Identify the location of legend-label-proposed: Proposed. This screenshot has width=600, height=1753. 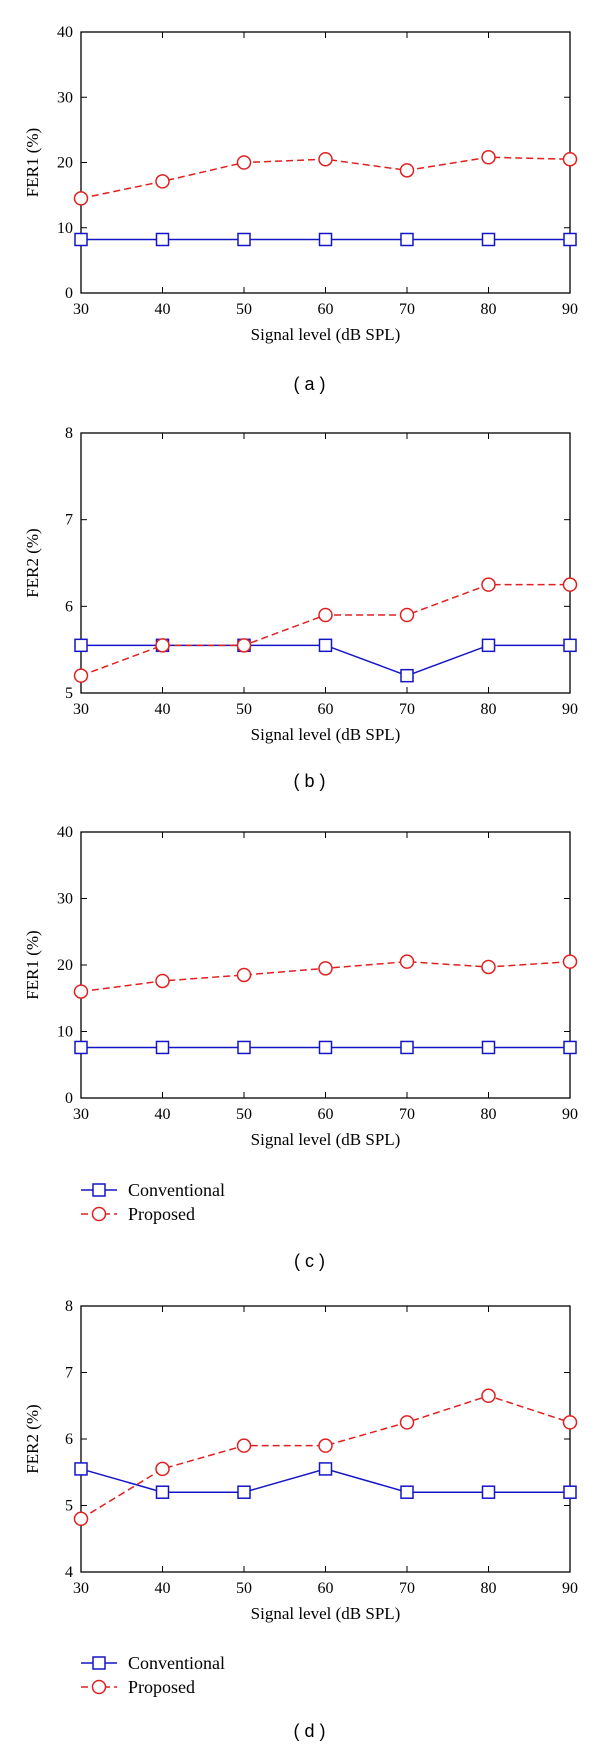
(161, 1687).